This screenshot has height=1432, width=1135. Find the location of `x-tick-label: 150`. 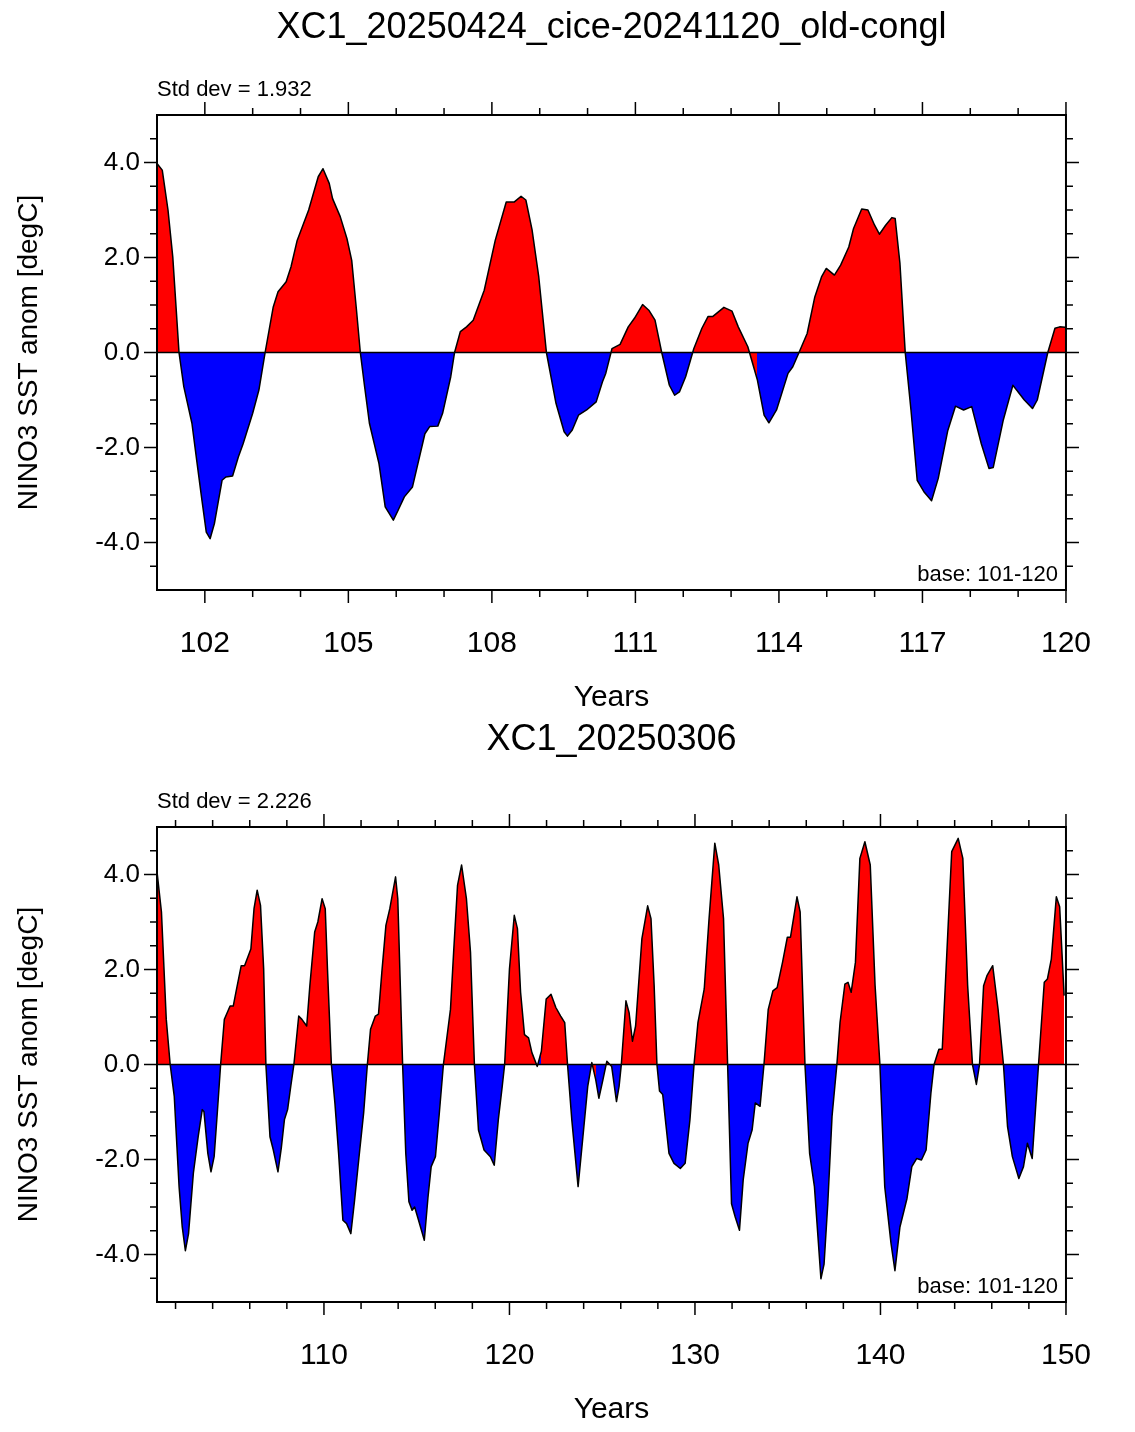

x-tick-label: 150 is located at coordinates (1065, 1354).